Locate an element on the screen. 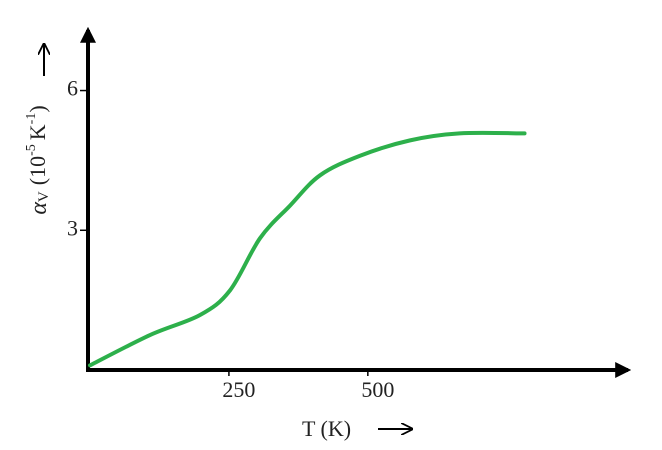  y-label-exp: -5 is located at coordinates (31, 150).